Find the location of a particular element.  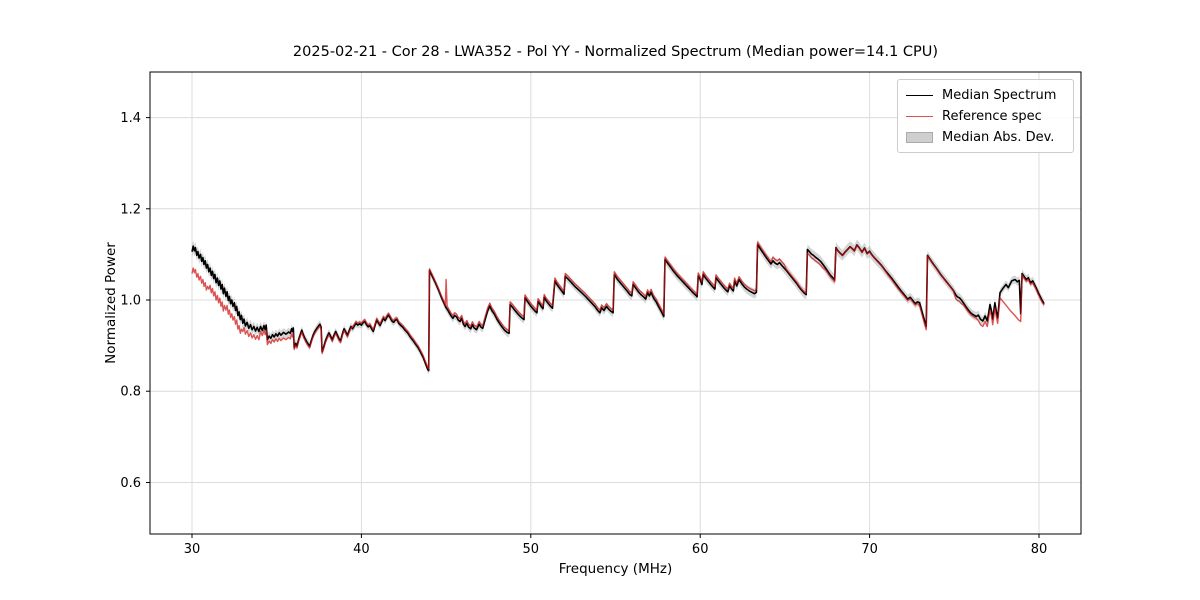

legend-item-median-spectrum: Median Spectrum is located at coordinates (985, 95).